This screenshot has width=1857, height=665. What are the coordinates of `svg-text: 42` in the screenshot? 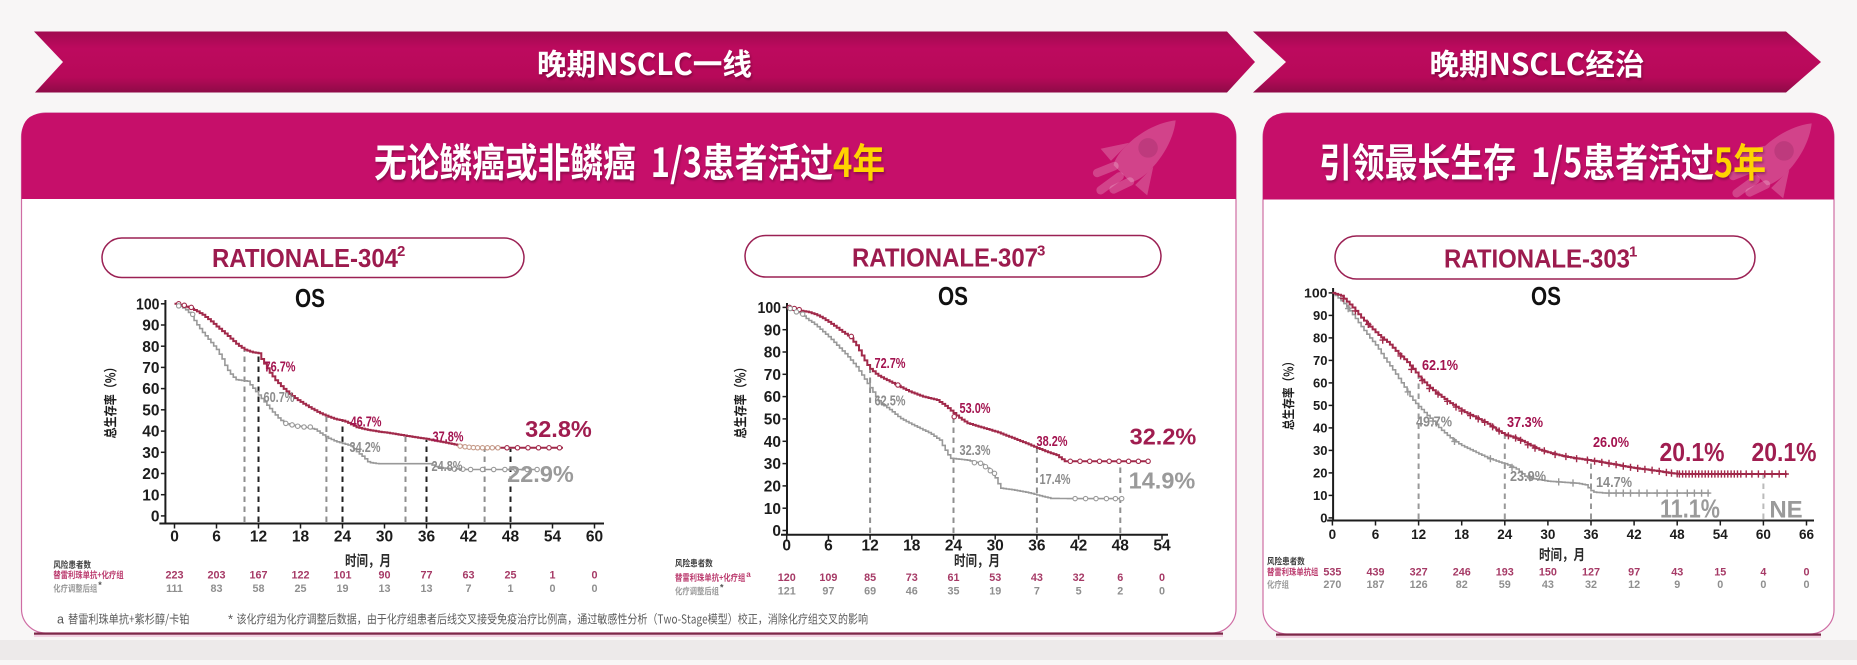 It's located at (1634, 534).